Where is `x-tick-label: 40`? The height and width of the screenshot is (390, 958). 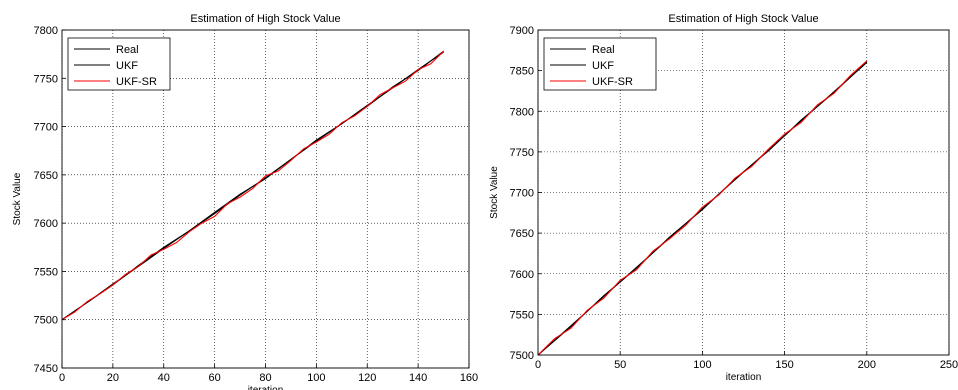 x-tick-label: 40 is located at coordinates (164, 378).